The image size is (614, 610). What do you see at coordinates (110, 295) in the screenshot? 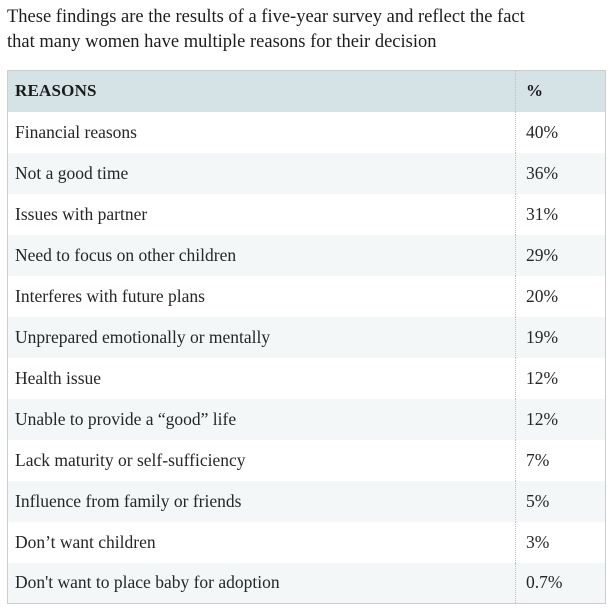
I see `reason-cell: Interferes with future plans` at bounding box center [110, 295].